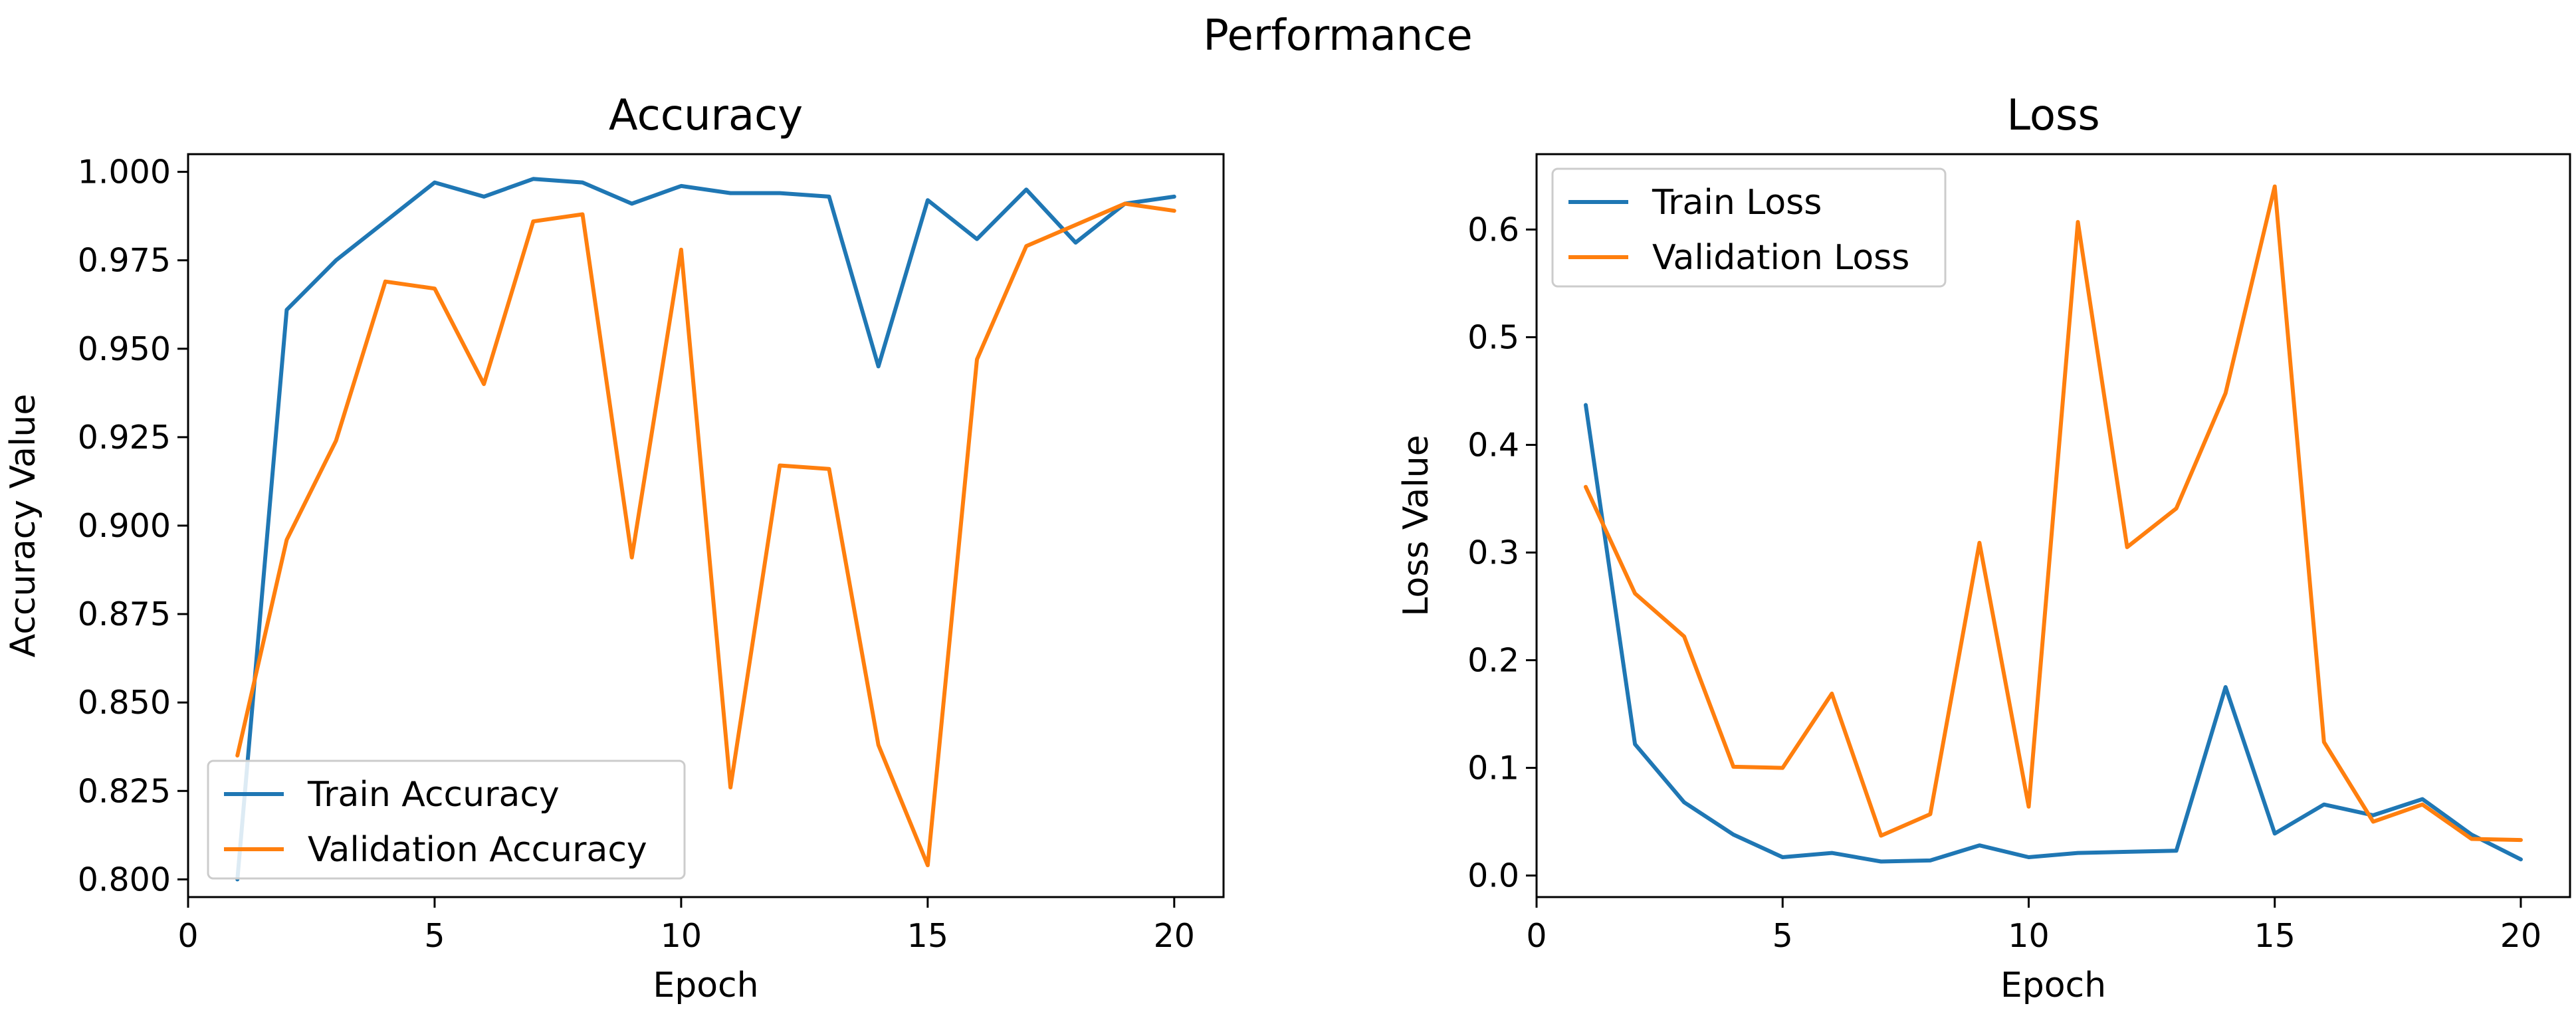  What do you see at coordinates (2028, 936) in the screenshot?
I see `loss-x-tick-label: 10` at bounding box center [2028, 936].